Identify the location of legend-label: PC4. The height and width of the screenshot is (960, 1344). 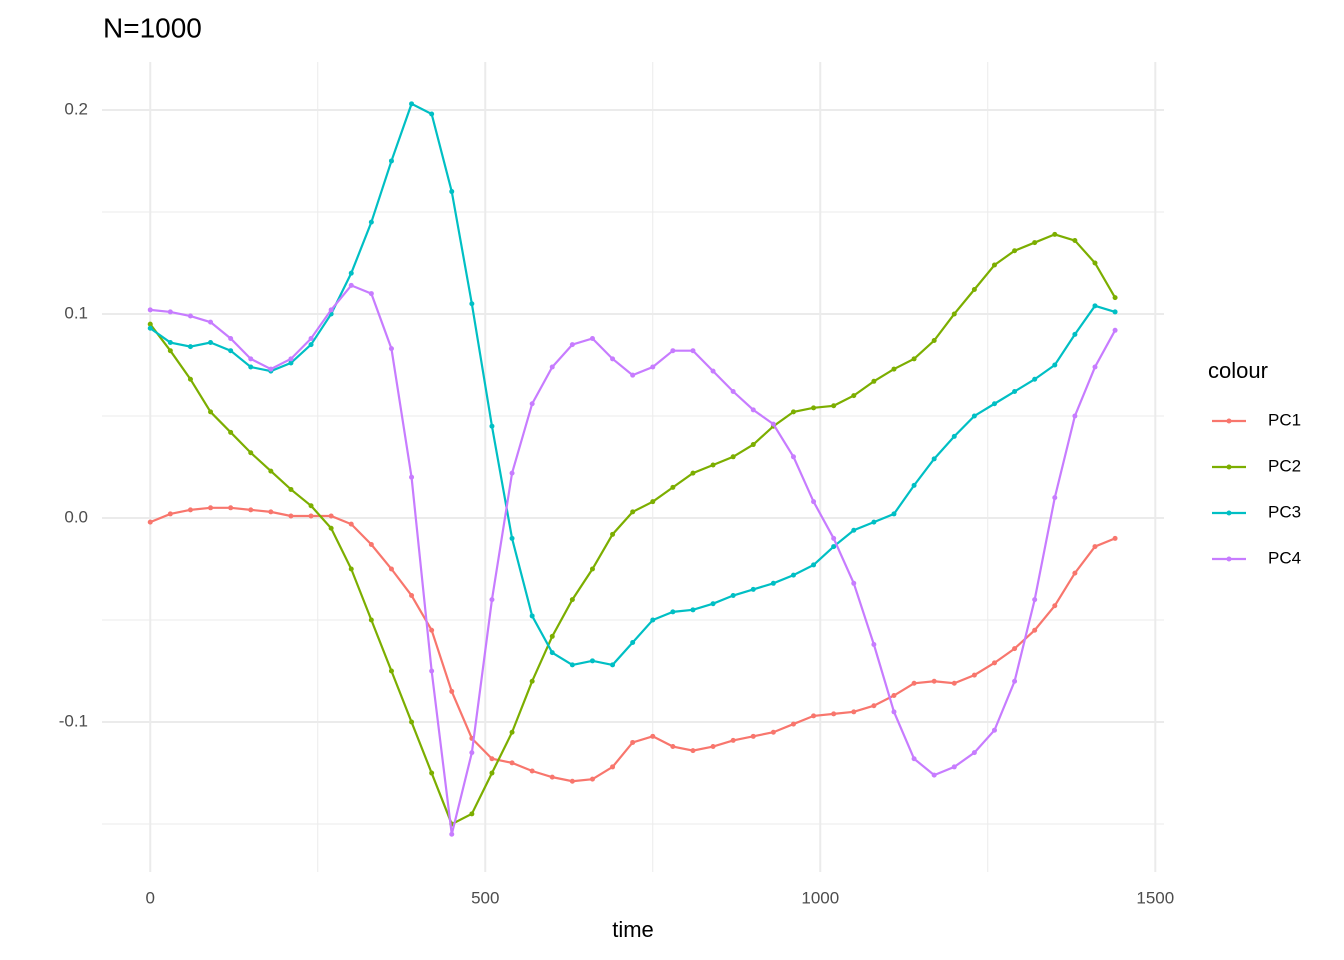
(1284, 557).